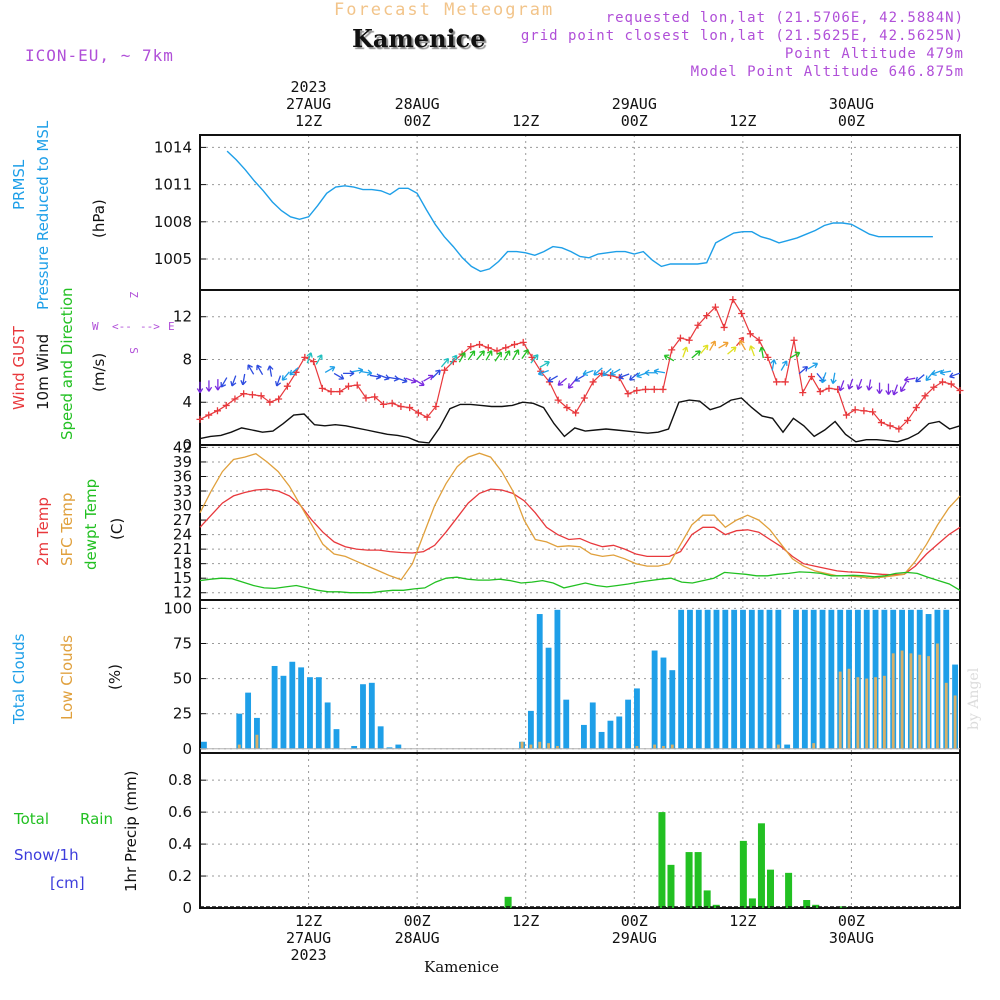  Describe the element at coordinates (187, 908) in the screenshot. I see `precip-ytick-label: 0` at that location.